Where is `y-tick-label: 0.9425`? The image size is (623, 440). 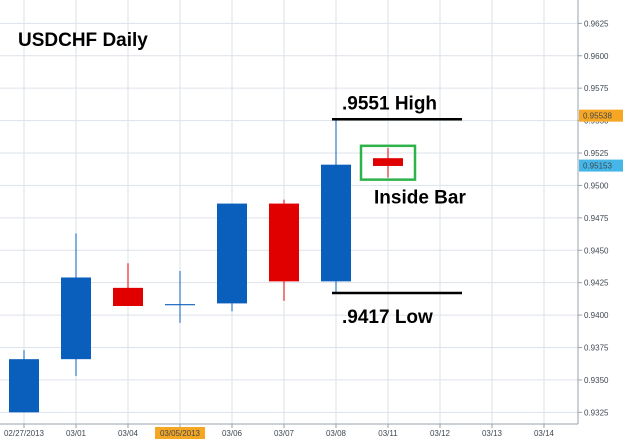
y-tick-label: 0.9425 is located at coordinates (596, 283).